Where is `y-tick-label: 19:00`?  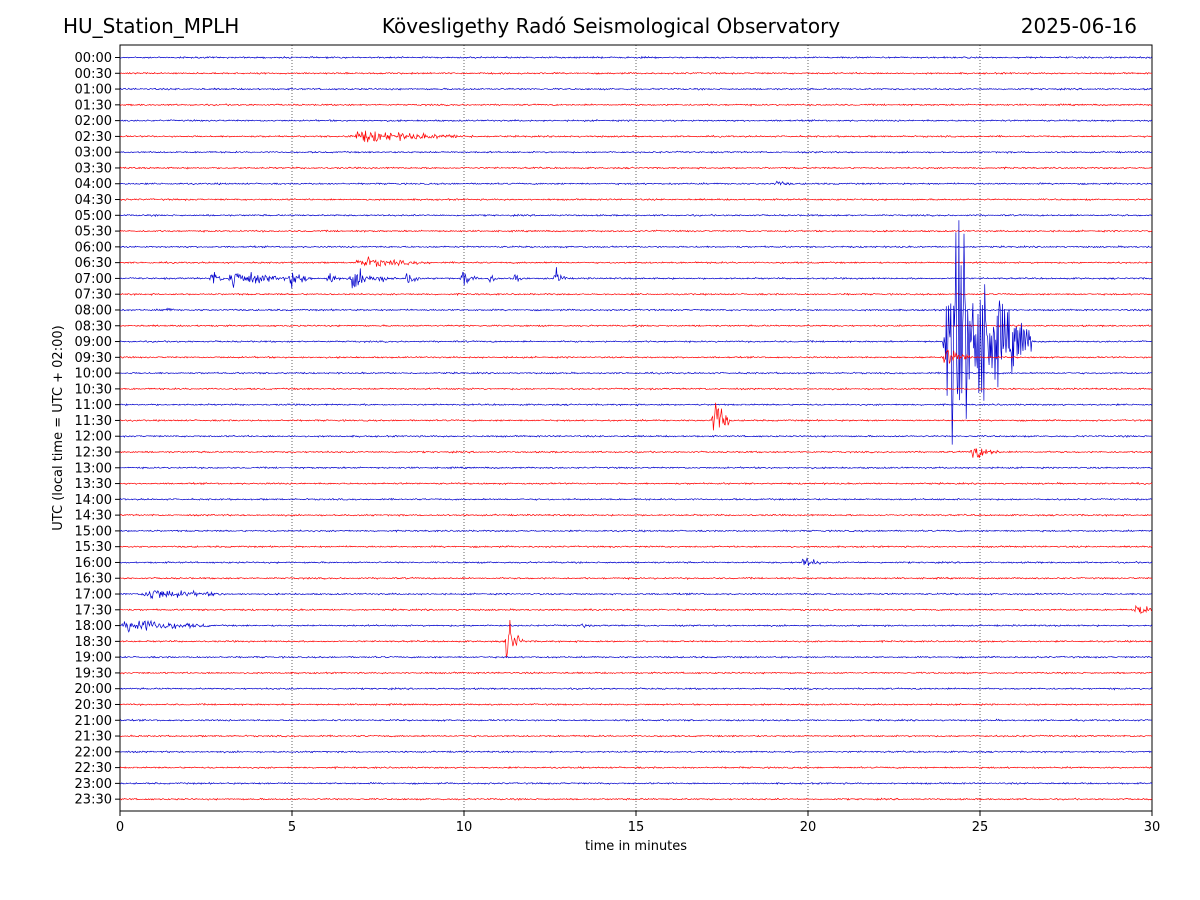
y-tick-label: 19:00 is located at coordinates (93, 658).